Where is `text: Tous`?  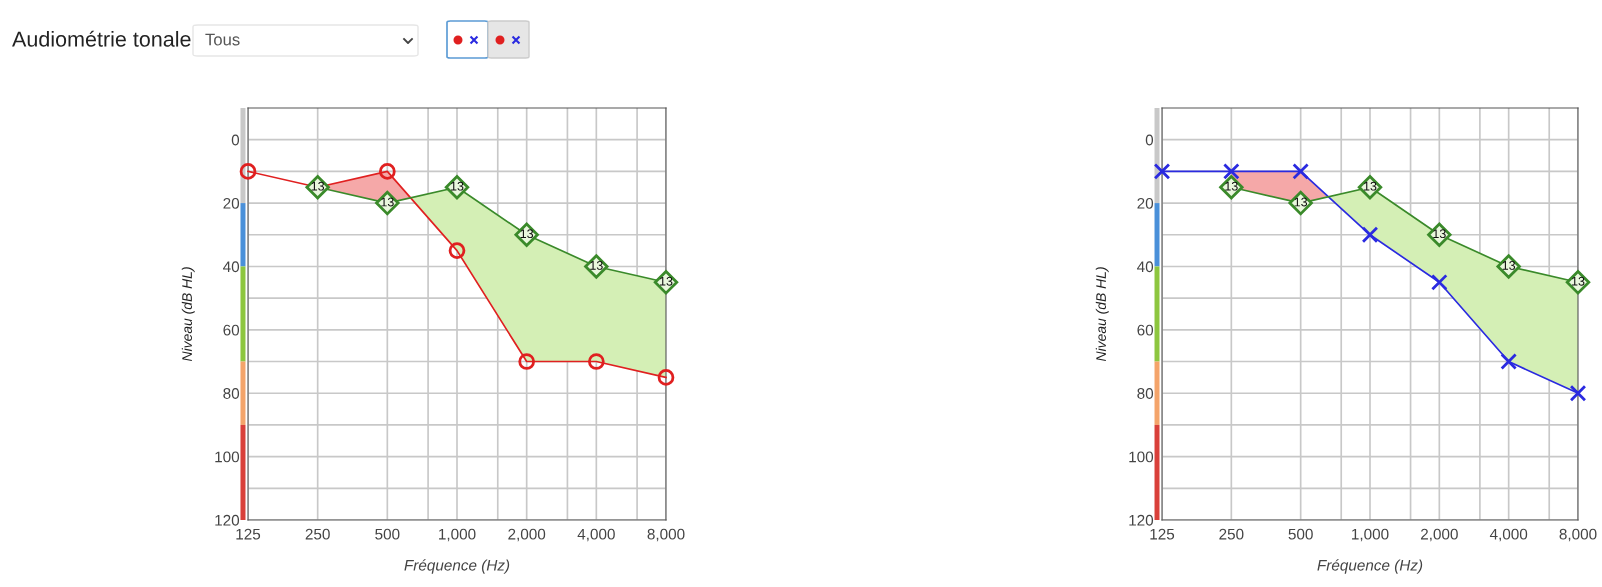
text: Tous is located at coordinates (222, 39).